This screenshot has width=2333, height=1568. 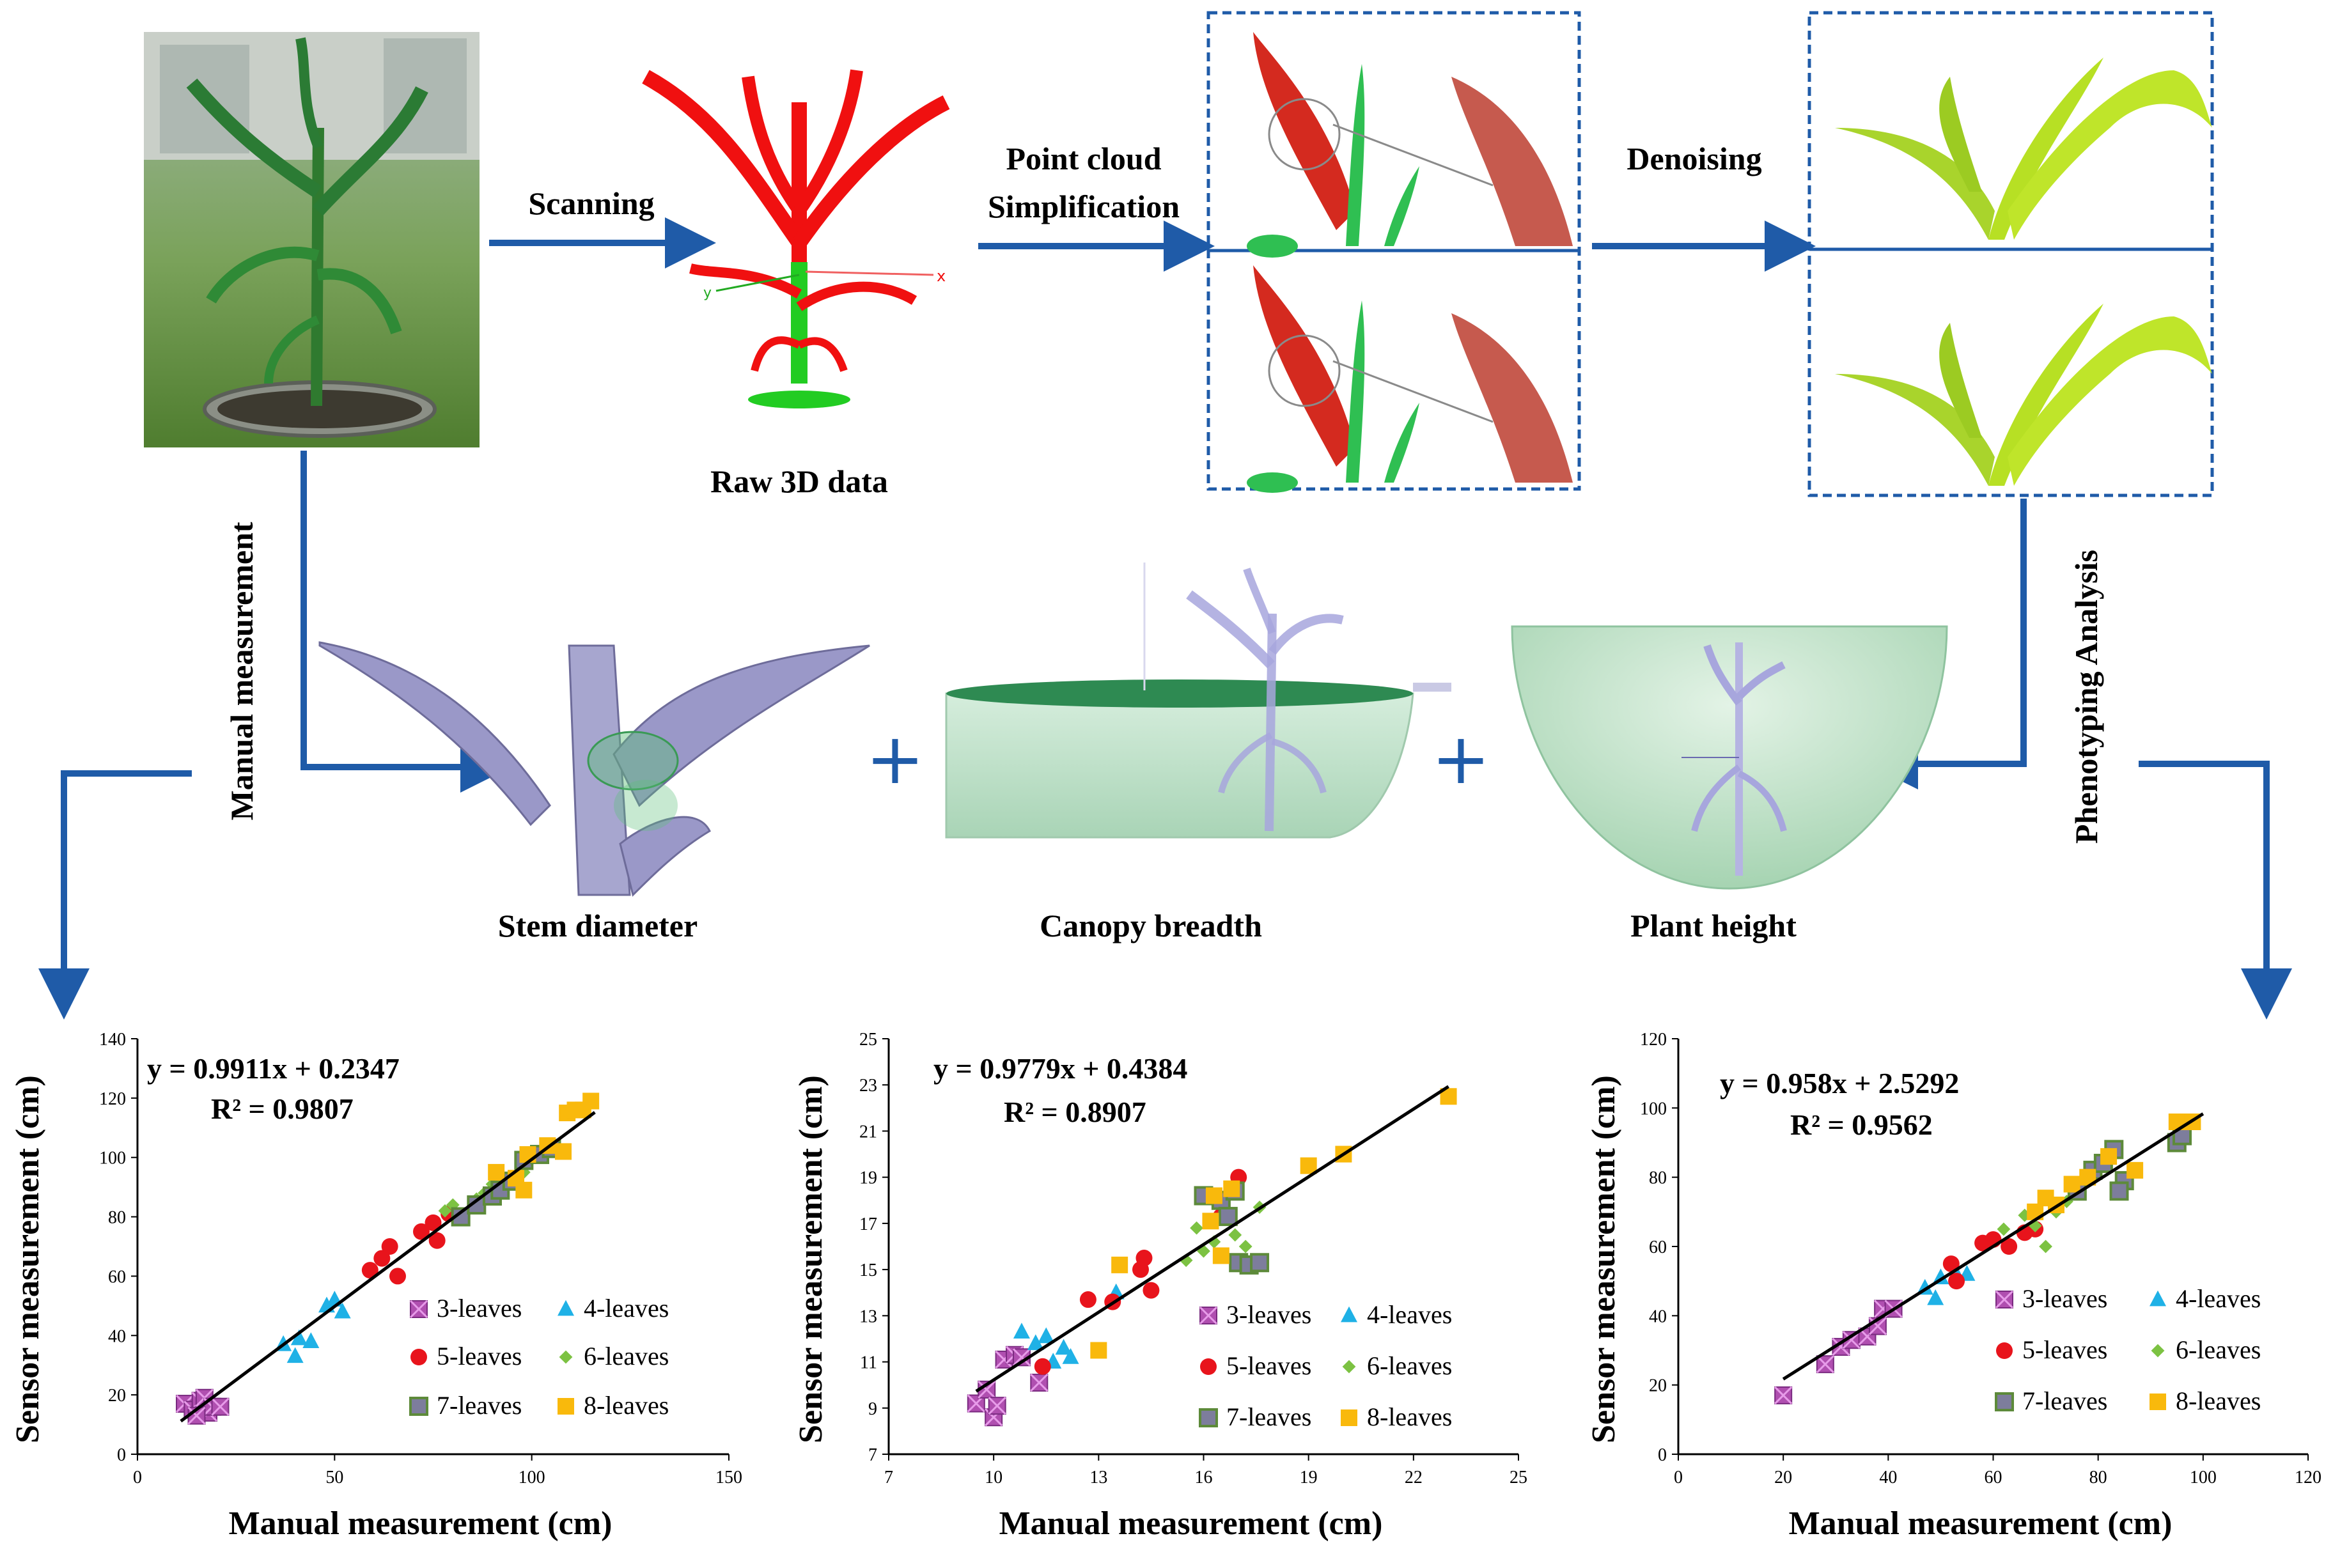 What do you see at coordinates (1268, 1314) in the screenshot?
I see `legend-label-3-leaves: 3-leaves` at bounding box center [1268, 1314].